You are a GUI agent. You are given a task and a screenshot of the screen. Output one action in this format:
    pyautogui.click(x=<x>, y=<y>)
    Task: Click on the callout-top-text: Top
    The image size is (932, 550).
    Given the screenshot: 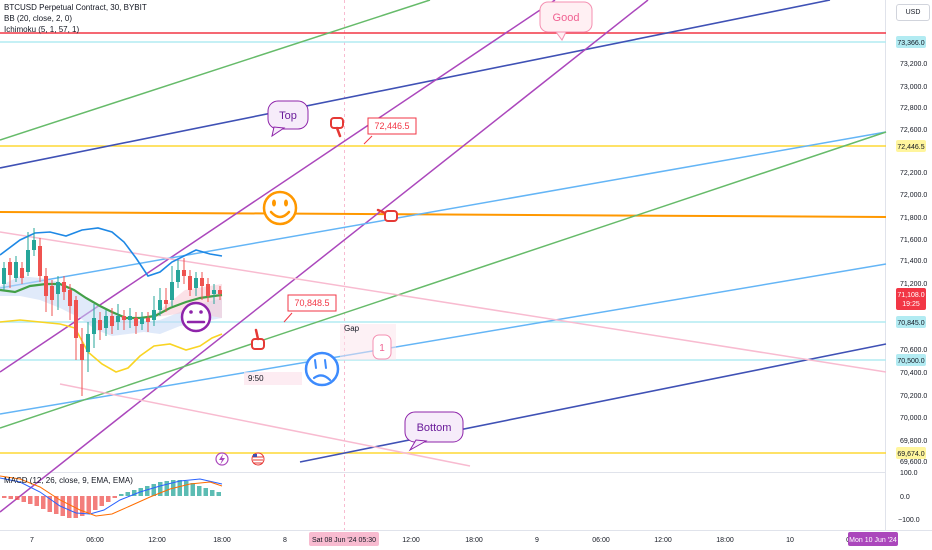 What is the action you would take?
    pyautogui.click(x=288, y=116)
    